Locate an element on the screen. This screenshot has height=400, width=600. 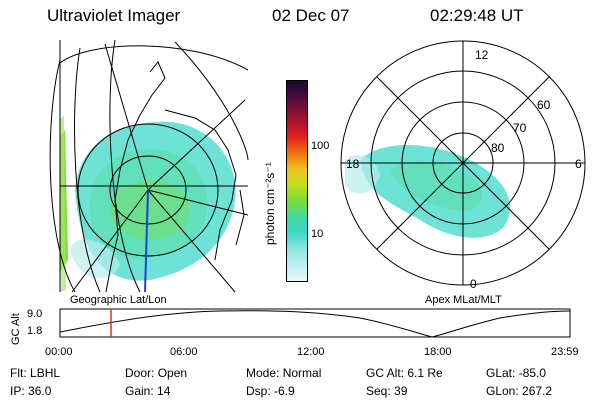
geographic-caption: Geographic Lat/Lon is located at coordinates (118, 300).